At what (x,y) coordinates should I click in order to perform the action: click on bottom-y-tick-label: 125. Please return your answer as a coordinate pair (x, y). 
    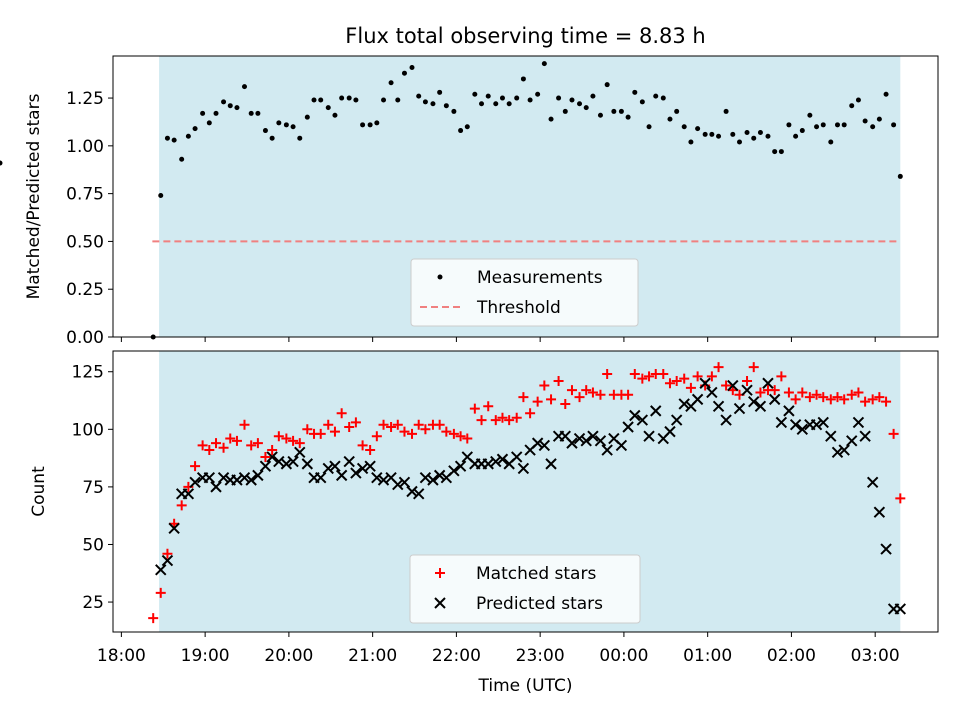
    Looking at the image, I should click on (88, 373).